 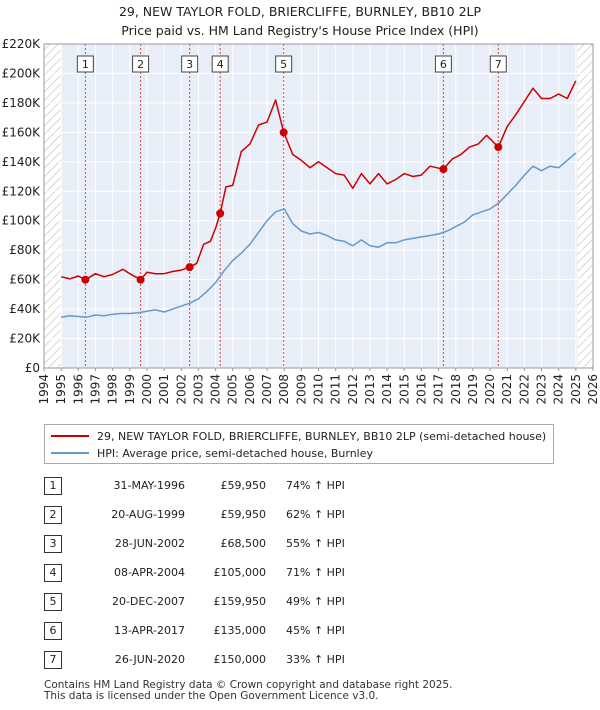 I want to click on x-tick-label: 2008, so click(x=284, y=389).